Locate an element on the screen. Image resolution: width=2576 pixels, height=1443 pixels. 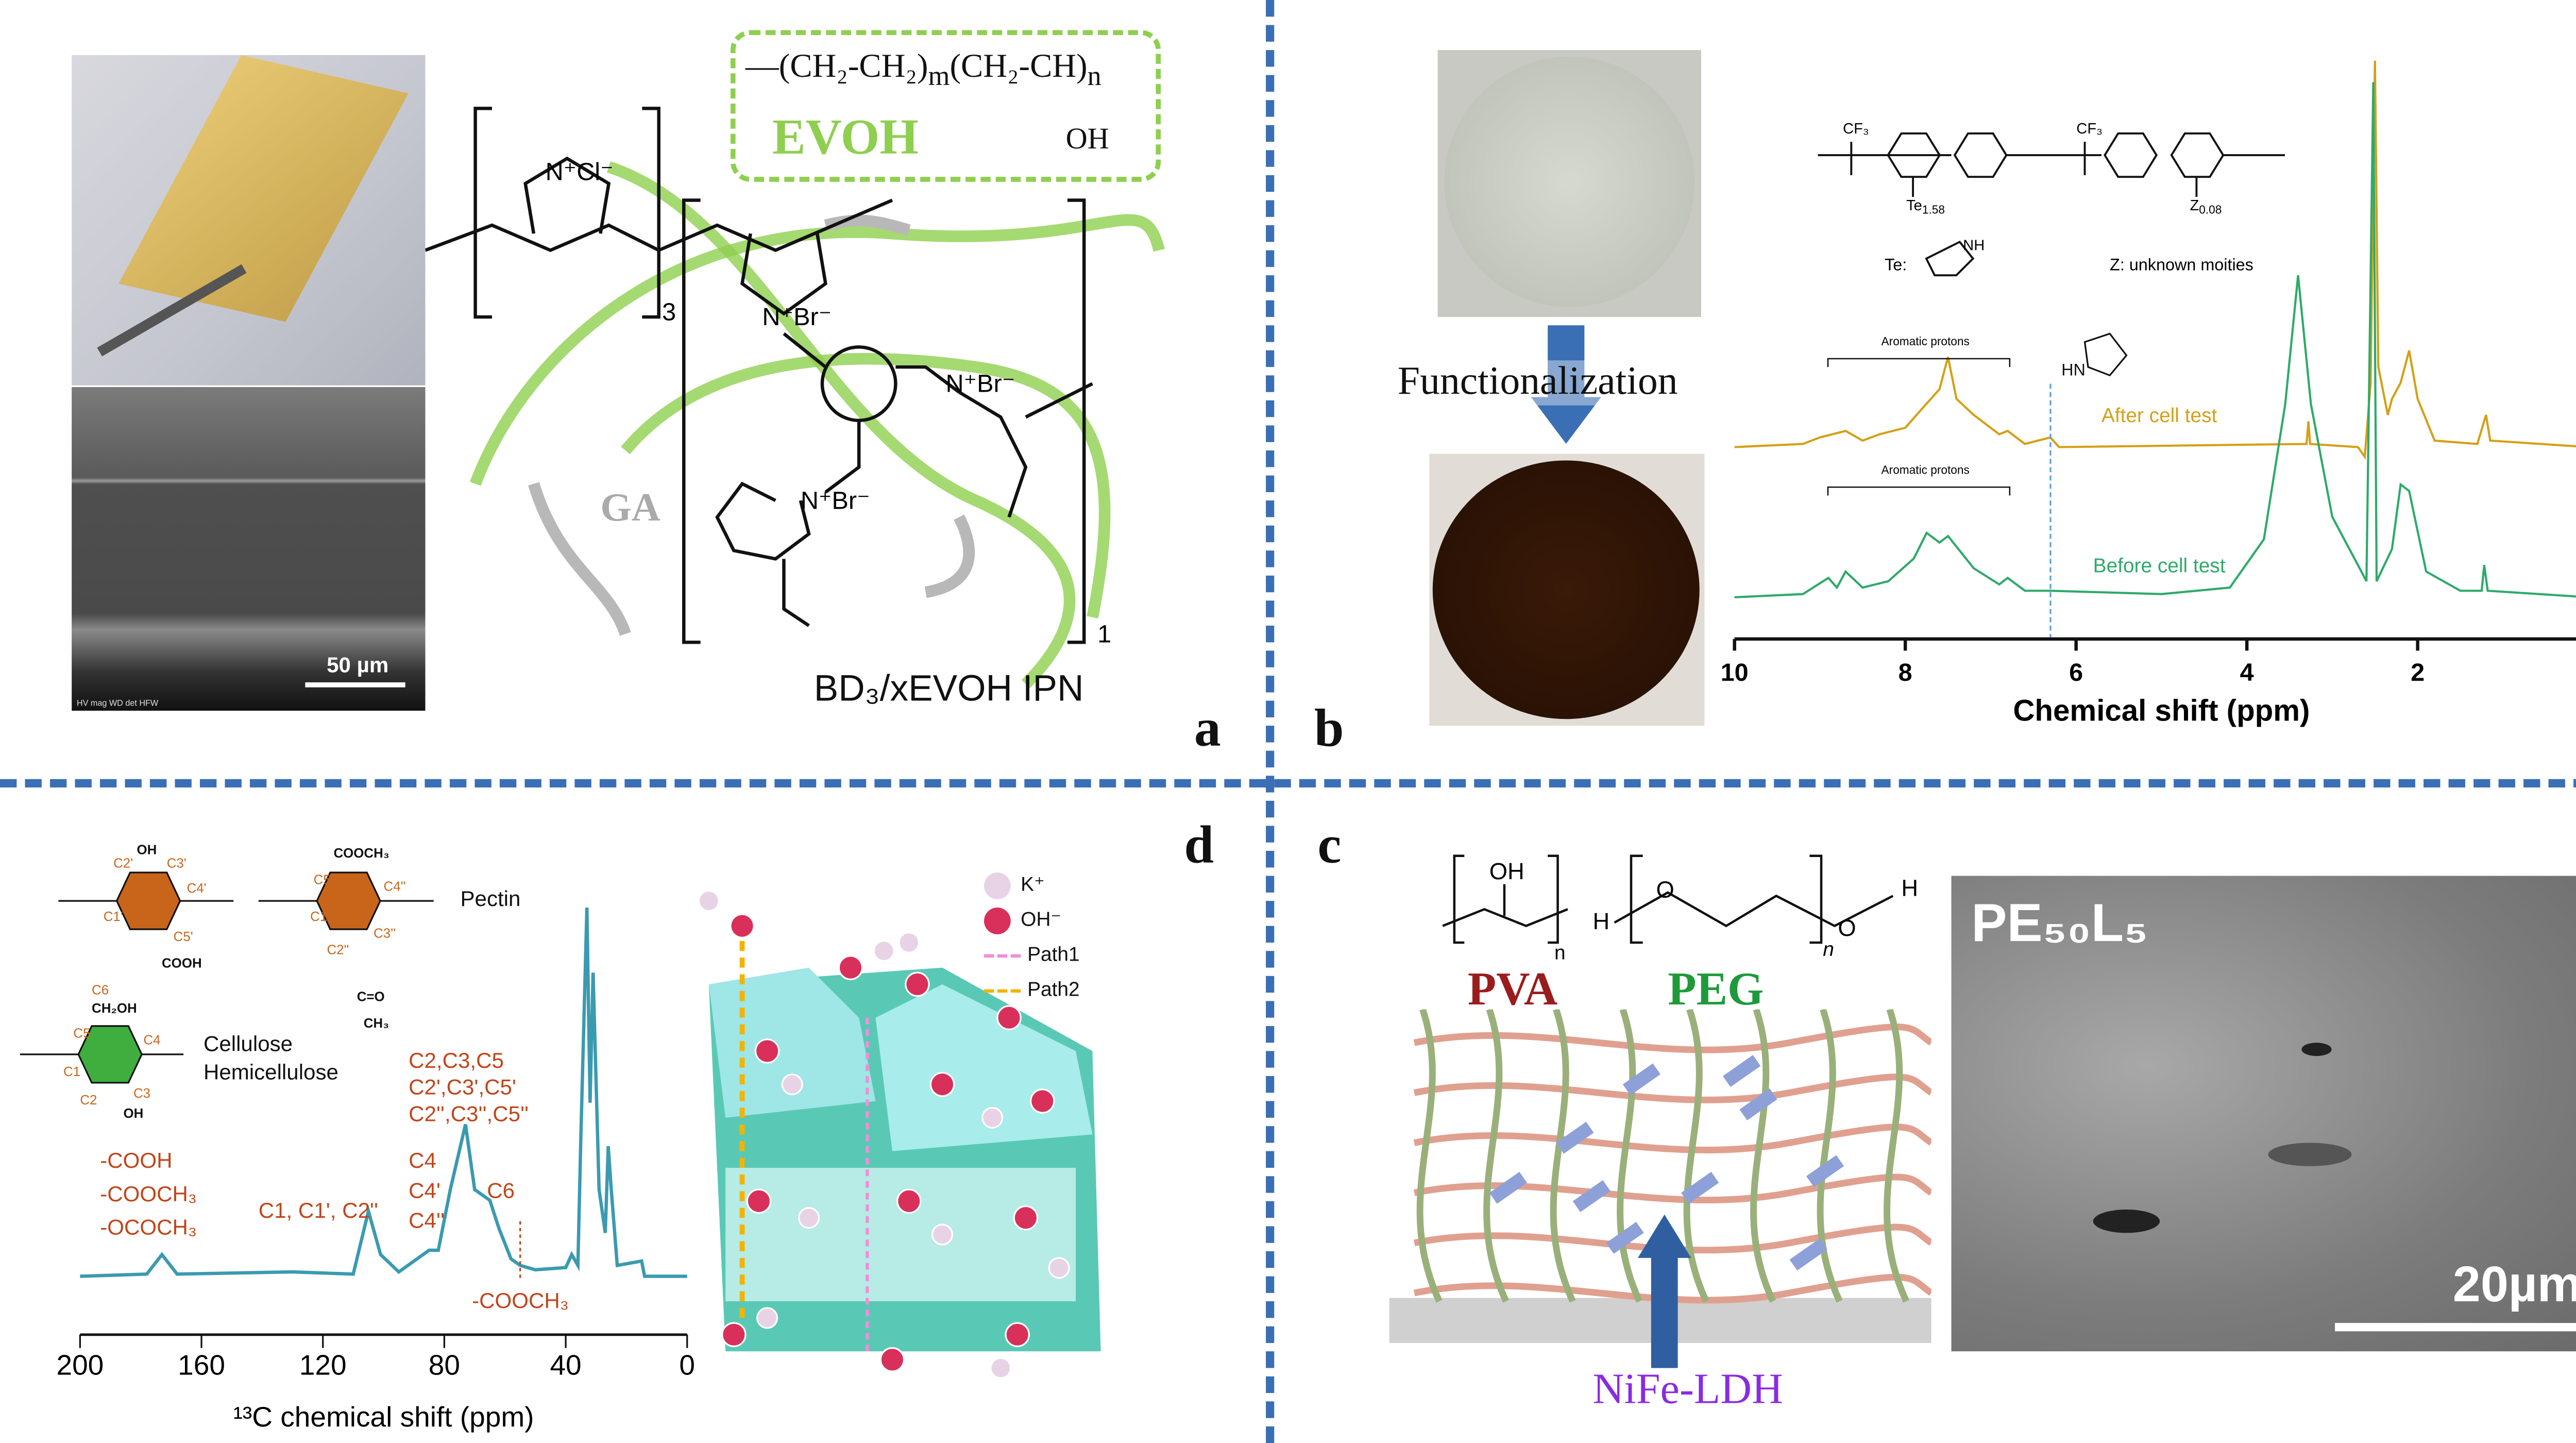
path2-line-icon is located at coordinates (1003, 991).